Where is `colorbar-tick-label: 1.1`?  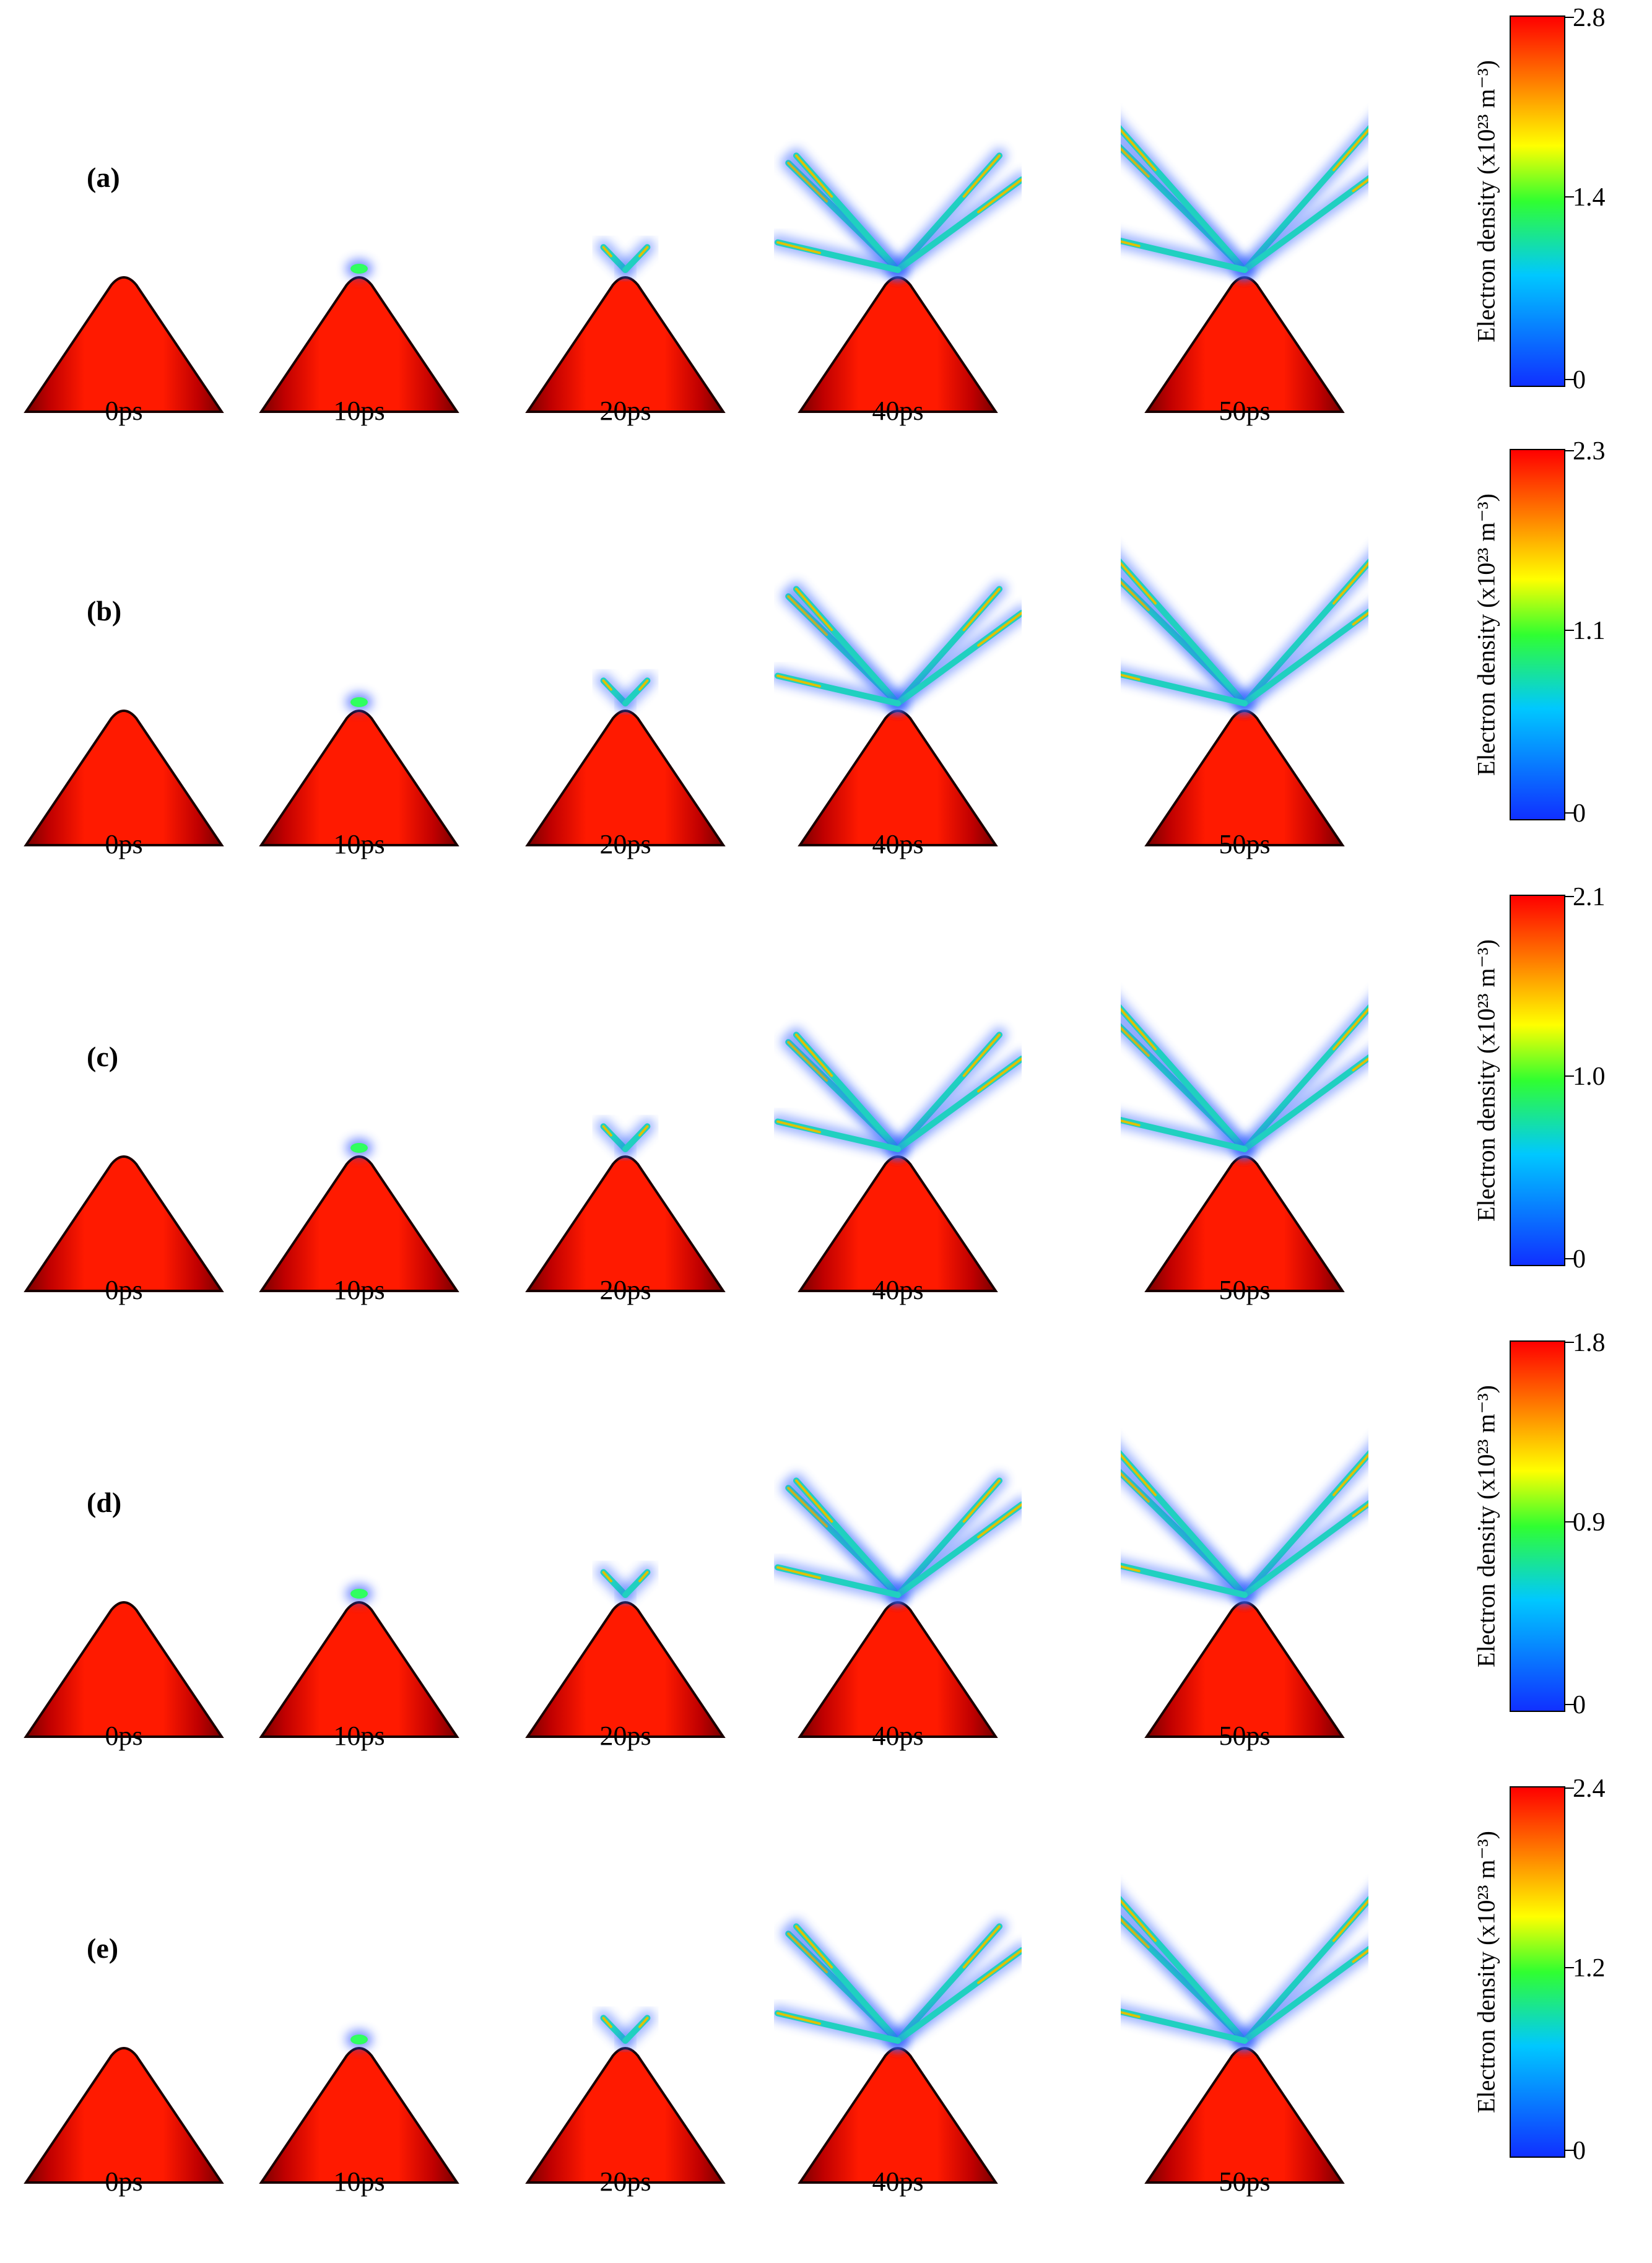 colorbar-tick-label: 1.1 is located at coordinates (1590, 631).